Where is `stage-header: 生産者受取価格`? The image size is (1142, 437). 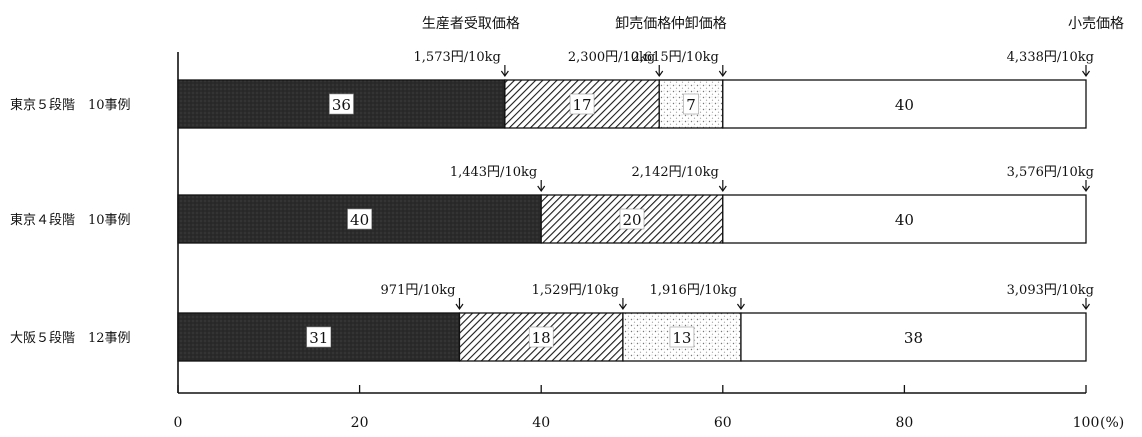 stage-header: 生産者受取価格 is located at coordinates (471, 24).